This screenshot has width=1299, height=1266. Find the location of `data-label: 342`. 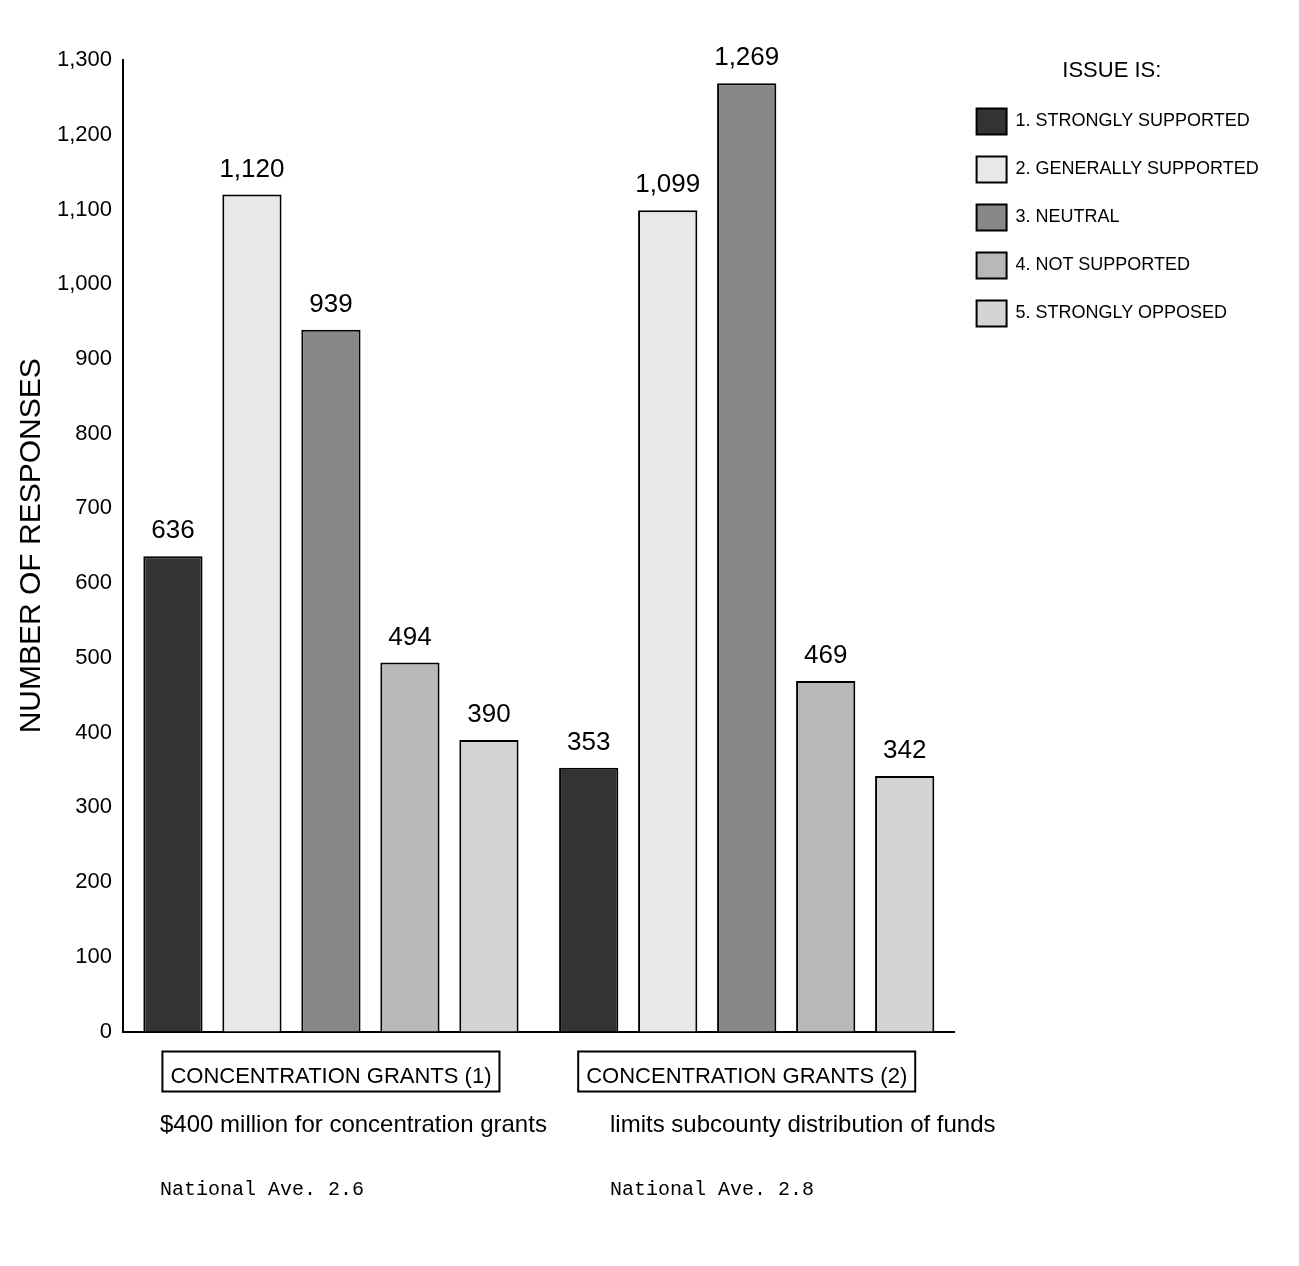

data-label: 342 is located at coordinates (905, 749).